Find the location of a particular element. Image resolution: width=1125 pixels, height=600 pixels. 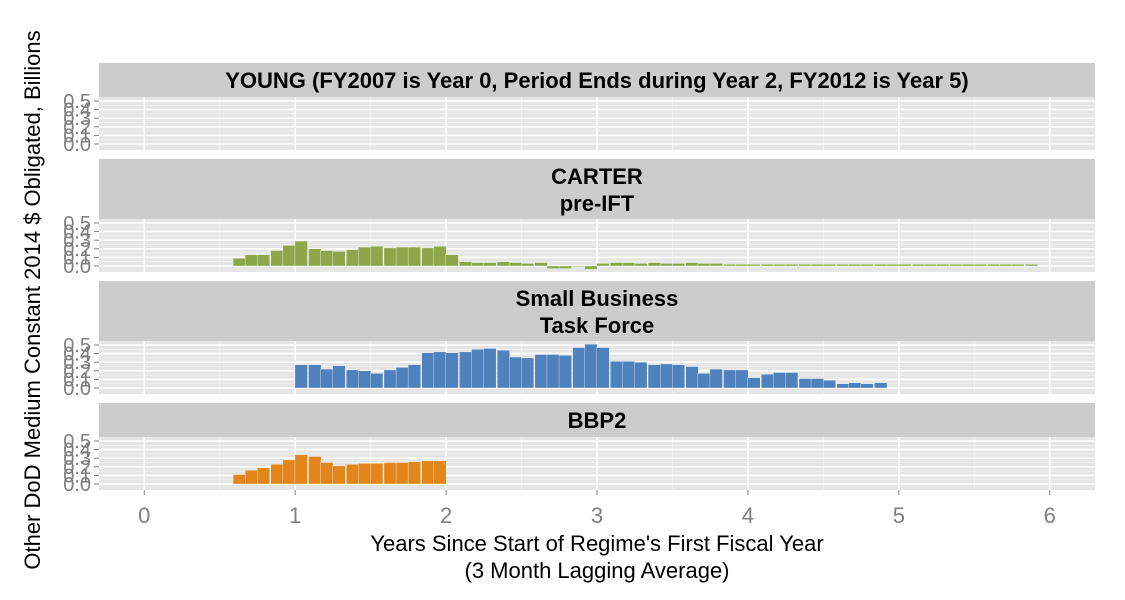

x-axis: 0 1 2 3 4 5 6 is located at coordinates (597, 509).